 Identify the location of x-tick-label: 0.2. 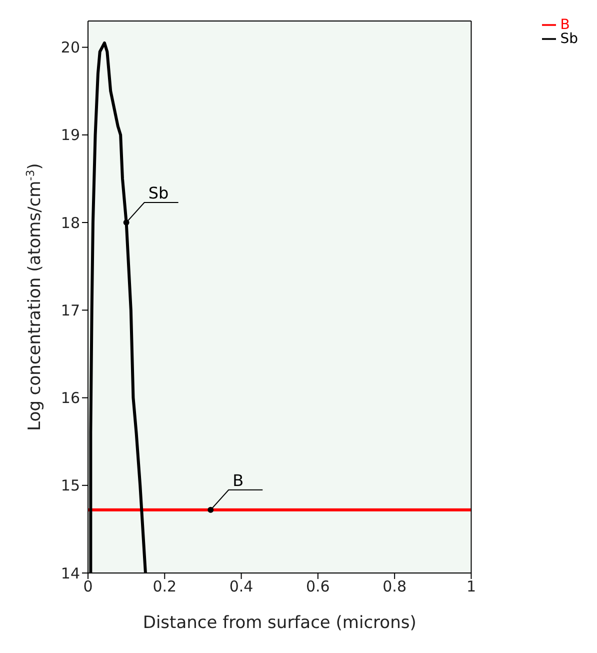
(164, 587).